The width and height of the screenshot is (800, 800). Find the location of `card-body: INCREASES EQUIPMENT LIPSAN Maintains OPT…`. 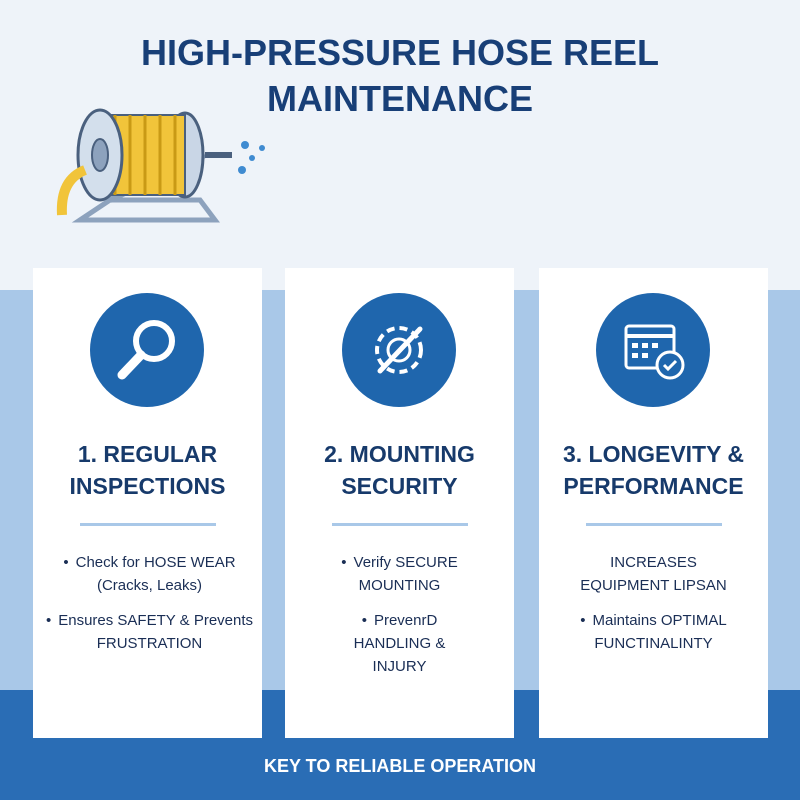

card-body: INCREASES EQUIPMENT LIPSAN Maintains OPT… is located at coordinates (653, 609).